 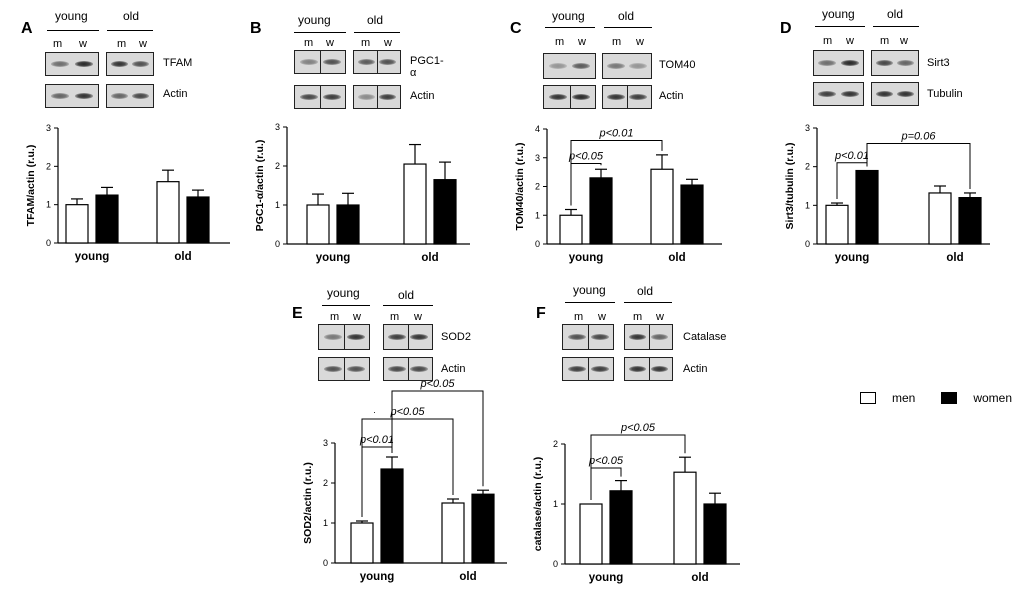 I want to click on y-tick-label: 4, so click(x=537, y=129).